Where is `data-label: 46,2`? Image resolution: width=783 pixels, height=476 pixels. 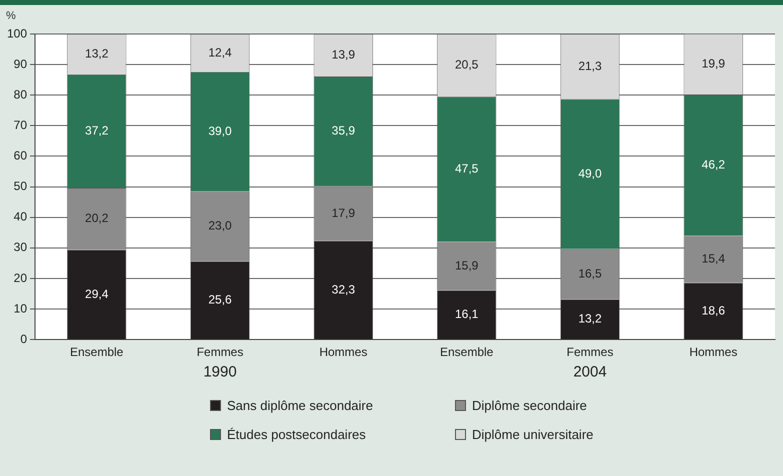
data-label: 46,2 is located at coordinates (714, 164).